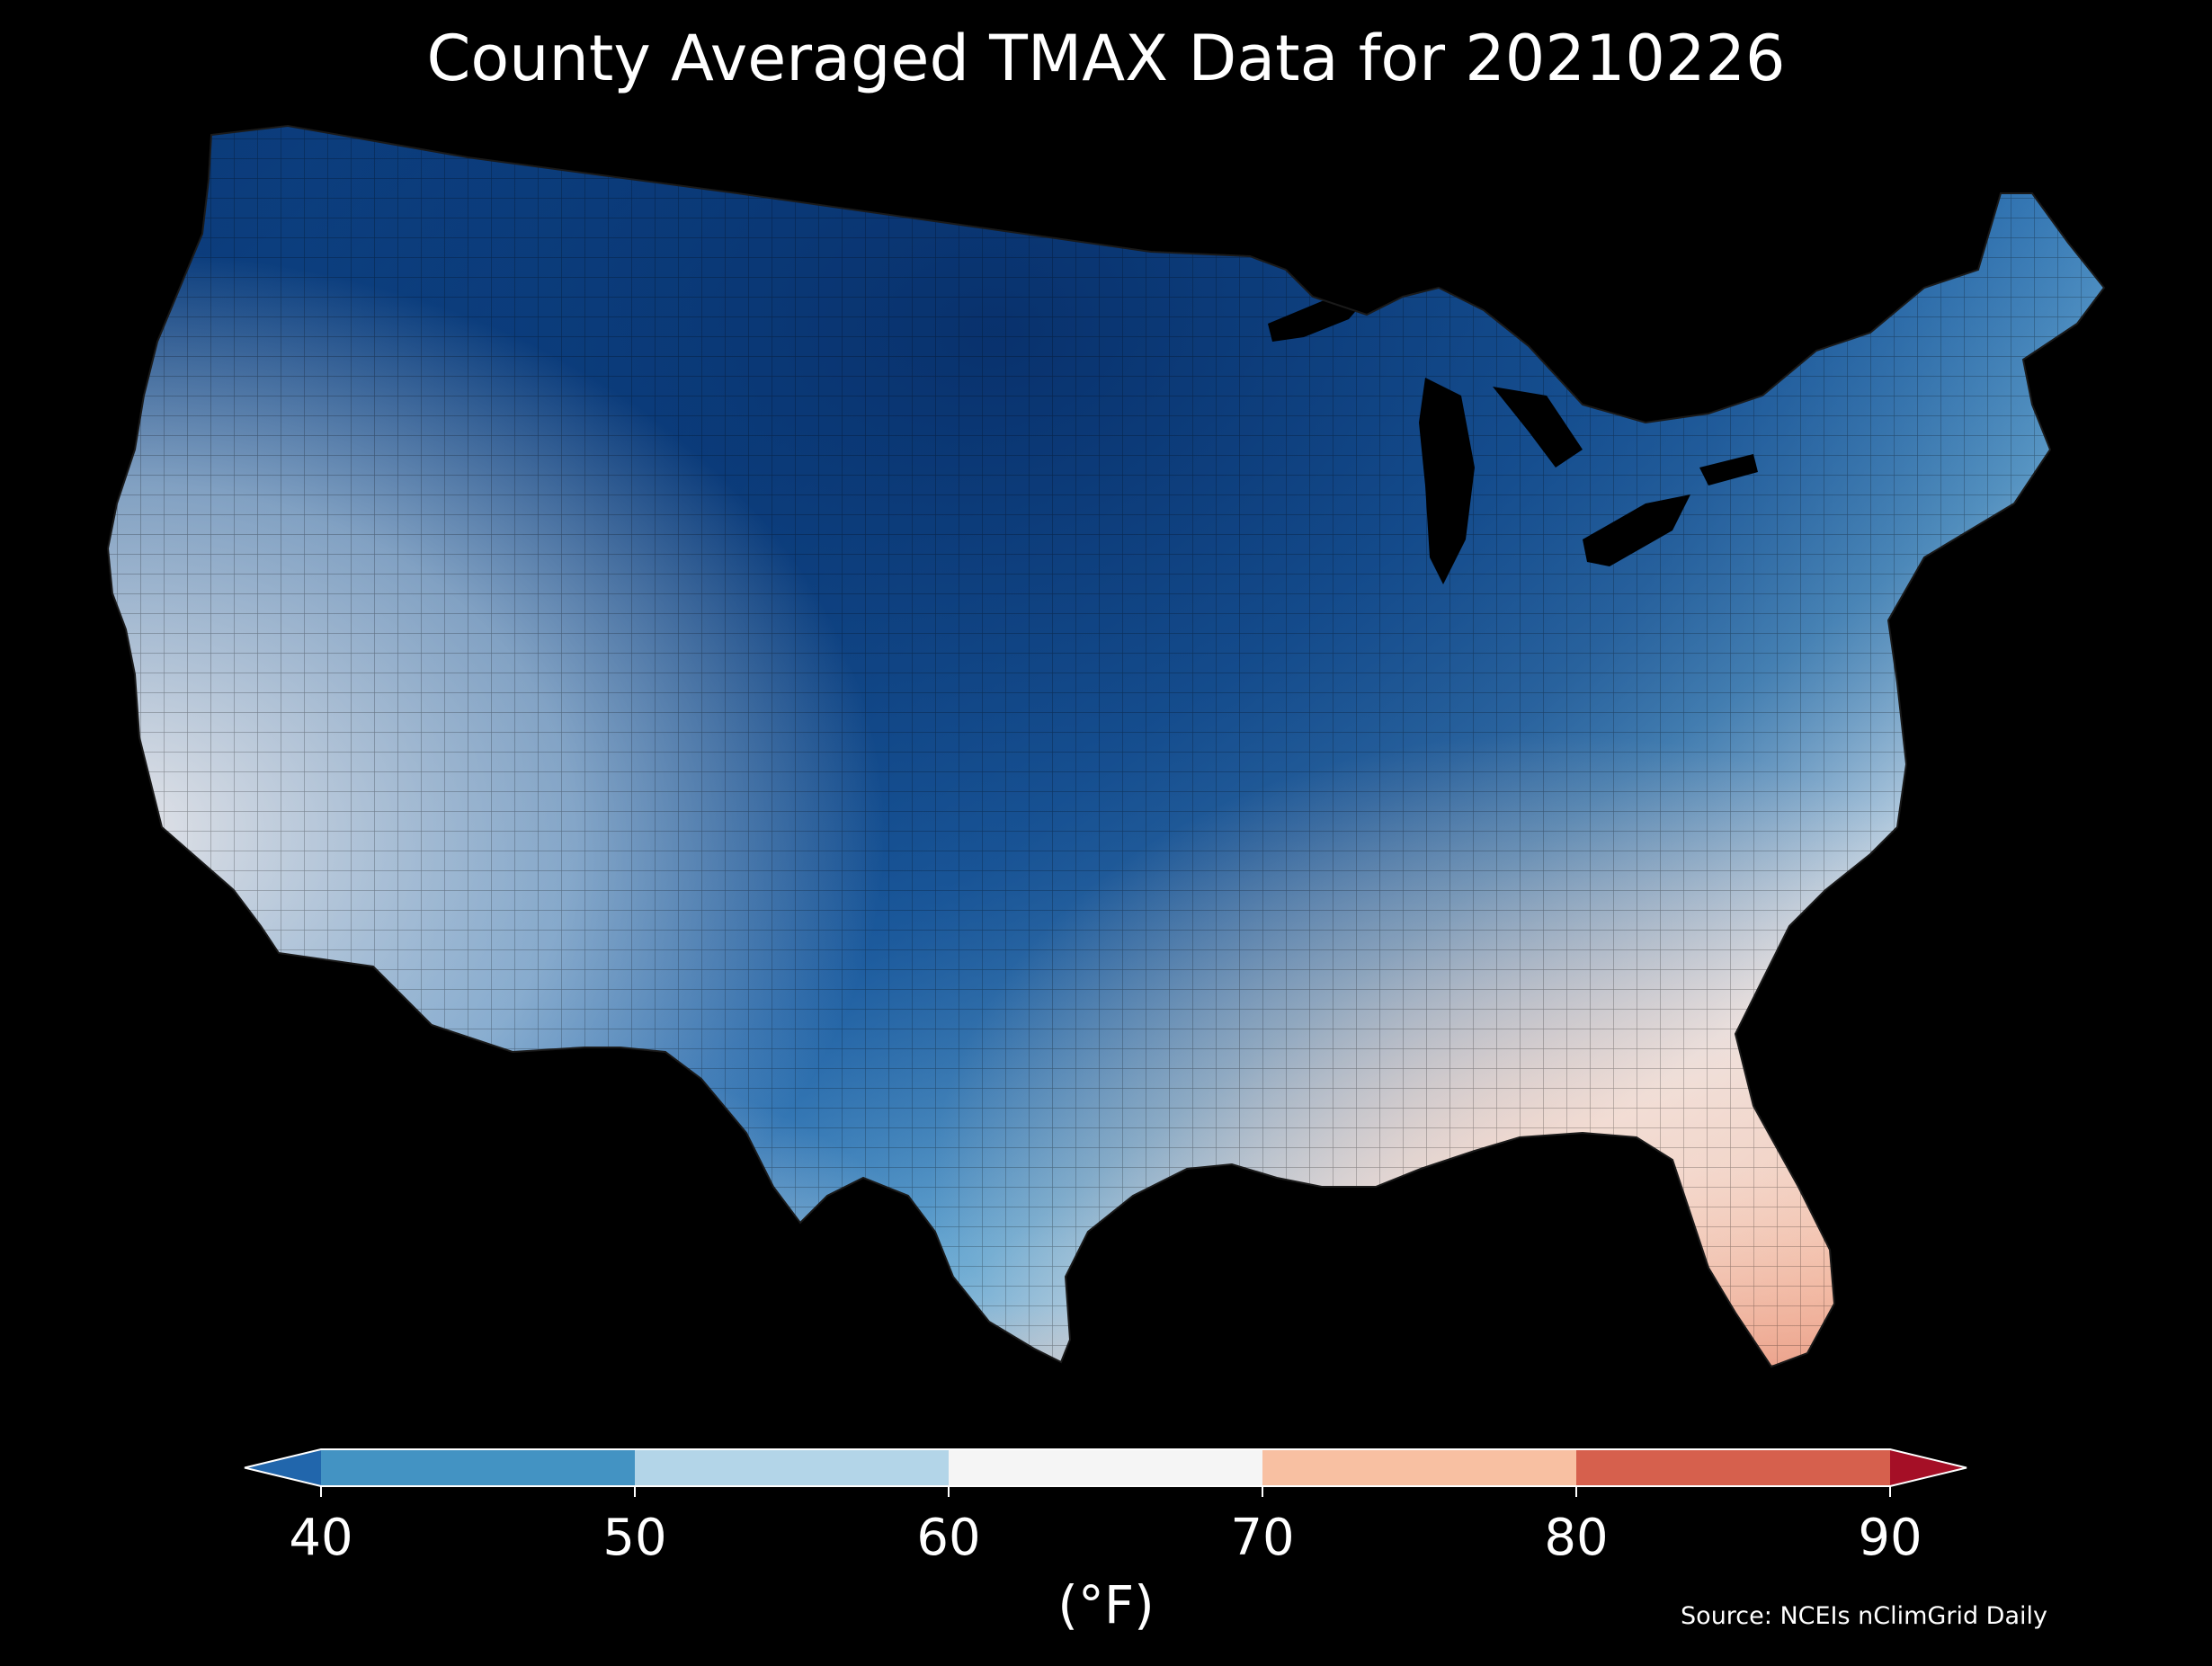 The width and height of the screenshot is (2212, 1666). I want to click on map-title: County Averaged TMAX Data for 20210226, so click(1106, 58).